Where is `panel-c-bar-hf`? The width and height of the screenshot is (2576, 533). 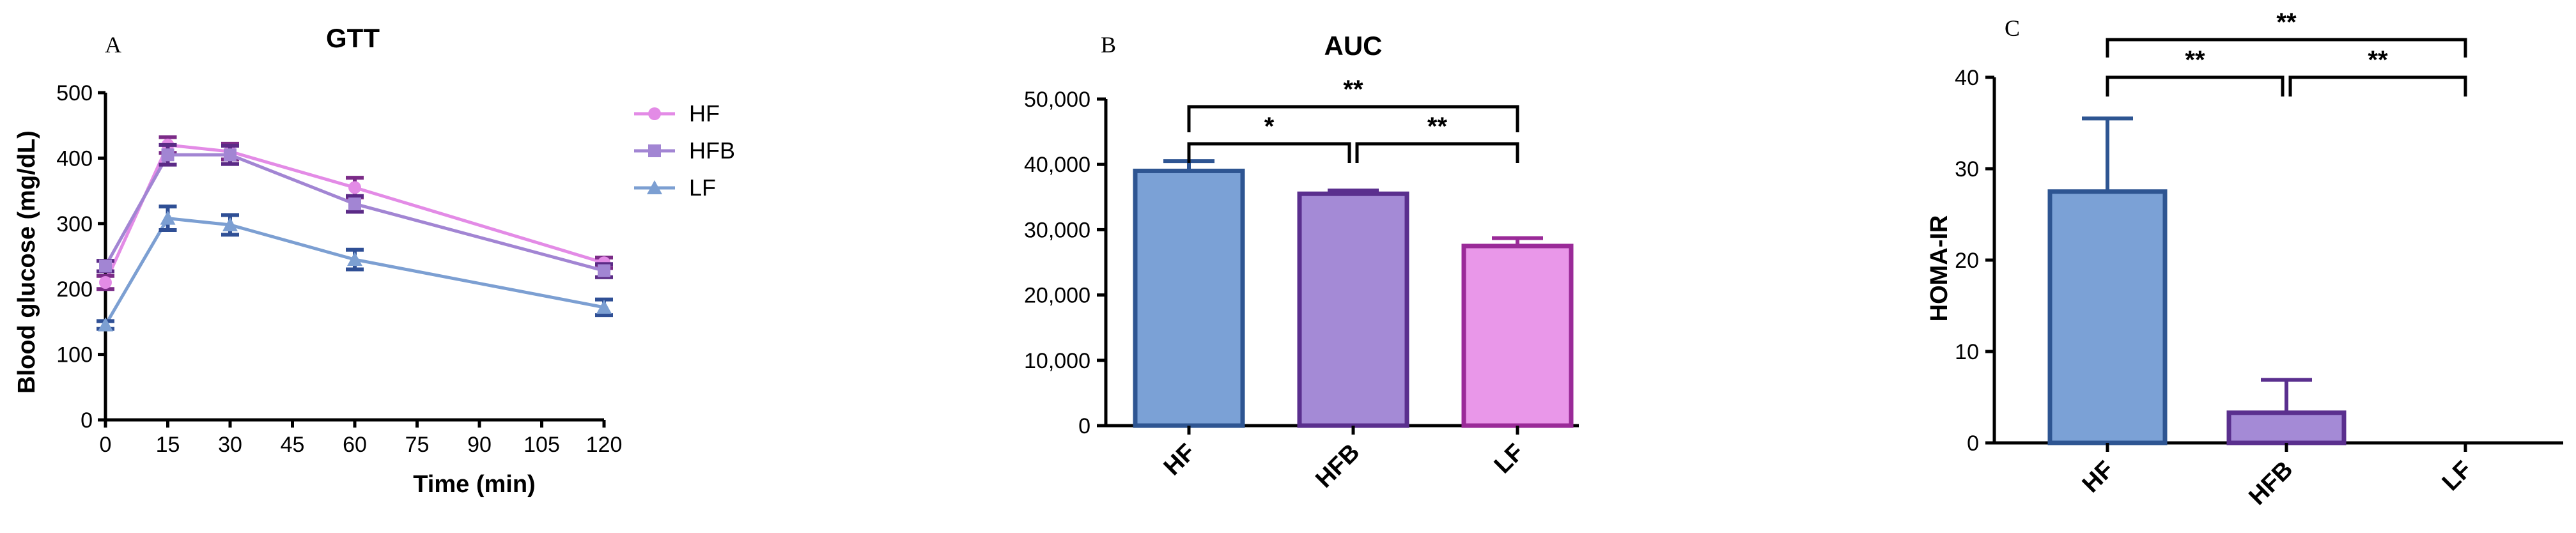 panel-c-bar-hf is located at coordinates (2107, 317).